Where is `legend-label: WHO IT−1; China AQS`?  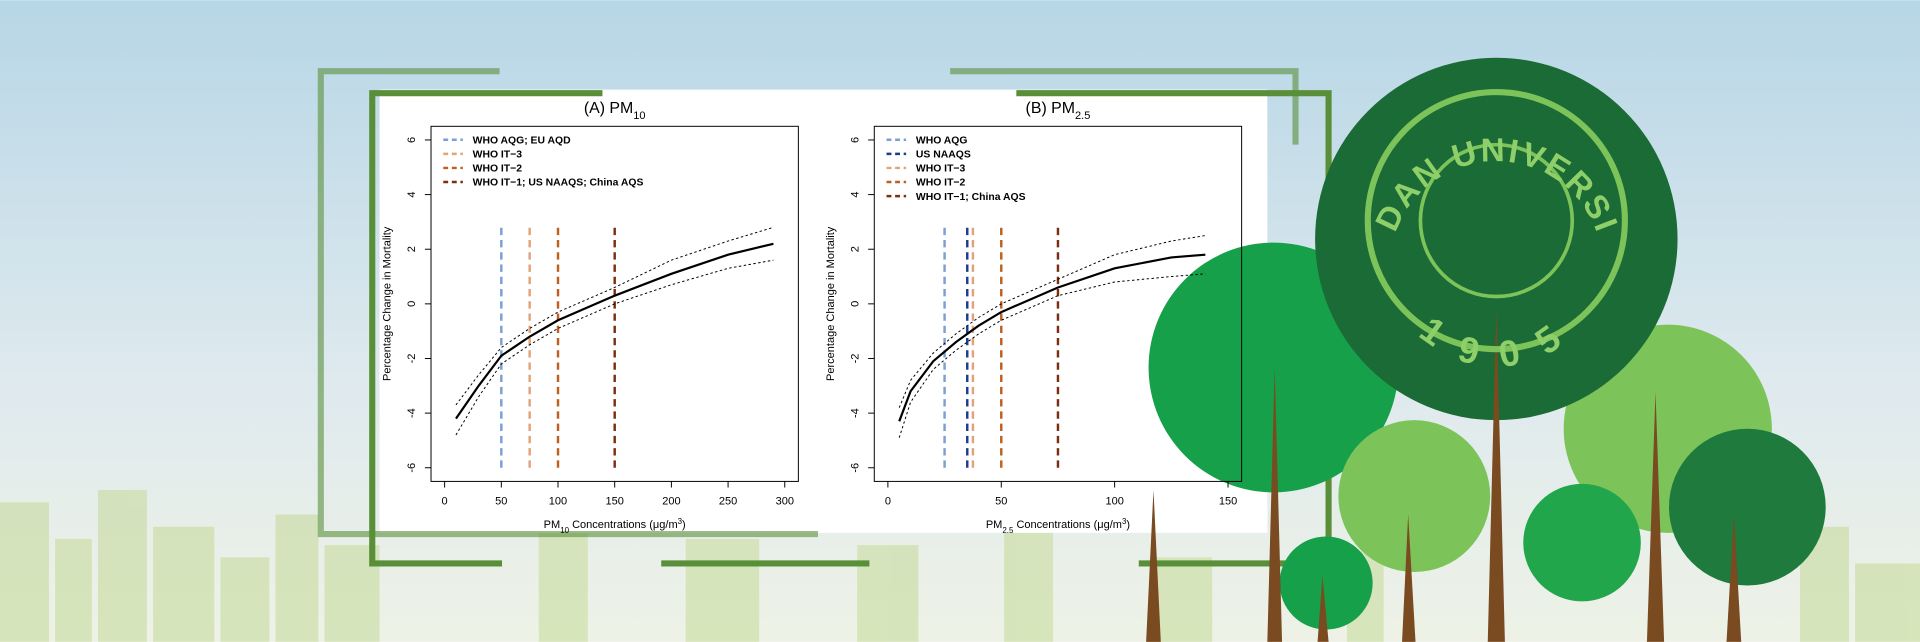 legend-label: WHO IT−1; China AQS is located at coordinates (971, 197).